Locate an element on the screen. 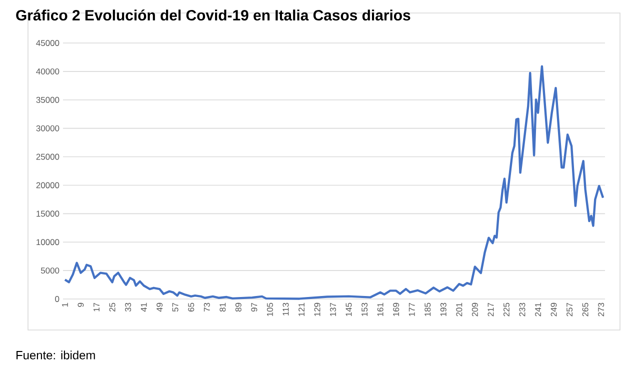 Image resolution: width=644 pixels, height=387 pixels. x-tick-label: 233 is located at coordinates (522, 309).